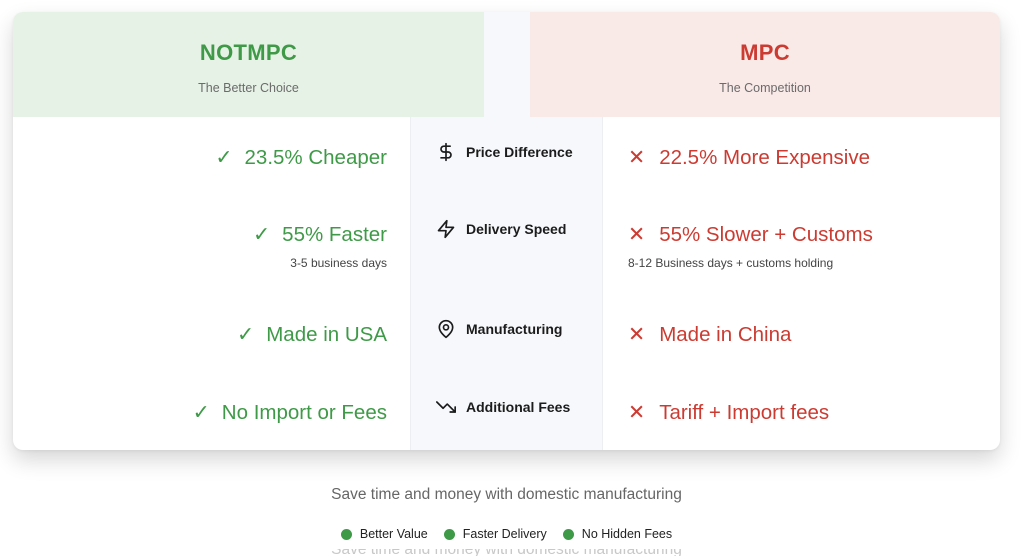 The image size is (1024, 556). I want to click on delivery-good-text: 55% Faster, so click(334, 234).